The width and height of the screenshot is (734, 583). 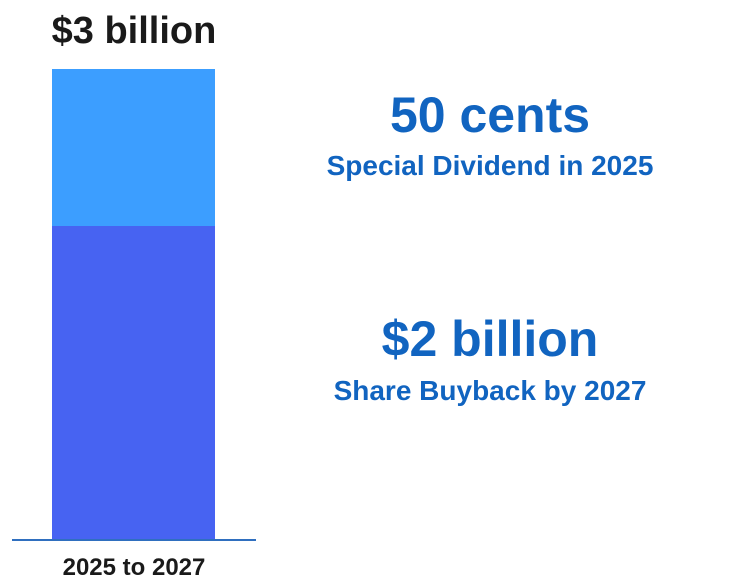 What do you see at coordinates (490, 165) in the screenshot?
I see `dividend-description-label: Special Dividend in 2025` at bounding box center [490, 165].